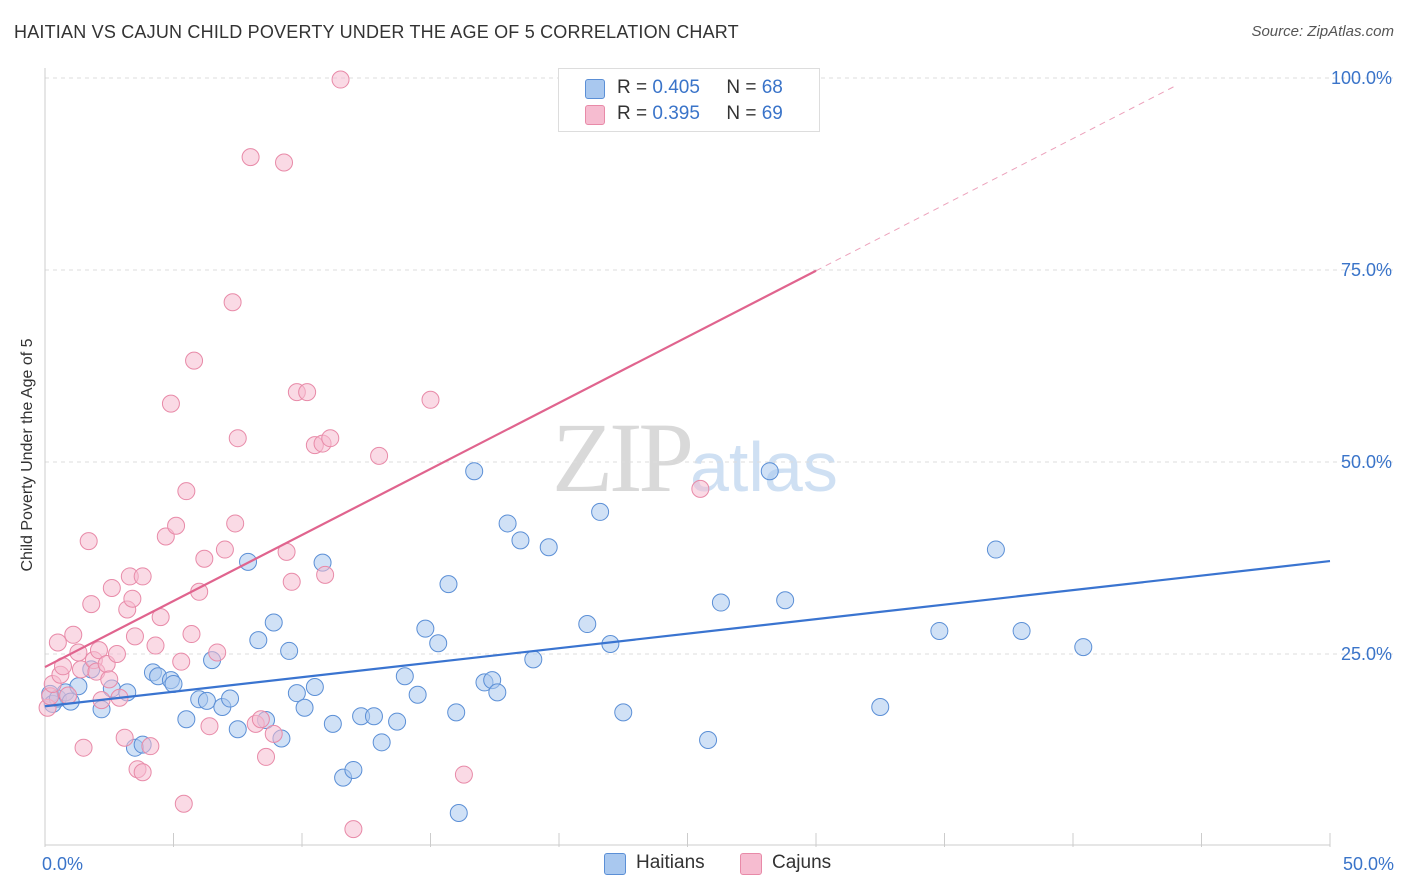  I want to click on zipatlas-watermark: ZIPatlas, so click(695, 457).